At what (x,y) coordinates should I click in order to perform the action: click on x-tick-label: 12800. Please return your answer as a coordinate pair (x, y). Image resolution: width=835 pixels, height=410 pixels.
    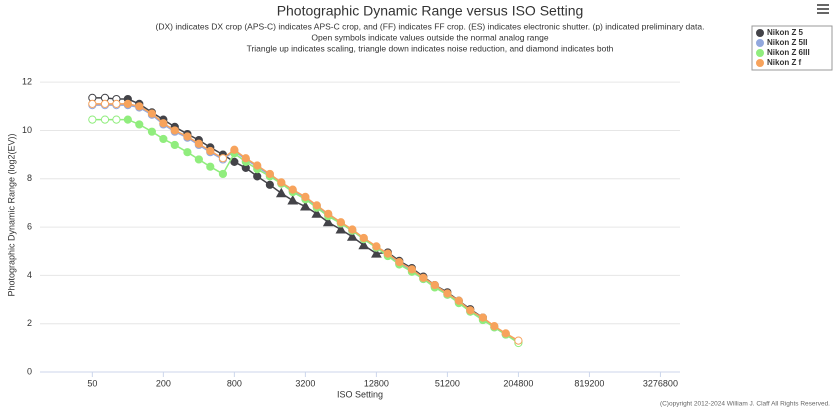
    Looking at the image, I should click on (376, 383).